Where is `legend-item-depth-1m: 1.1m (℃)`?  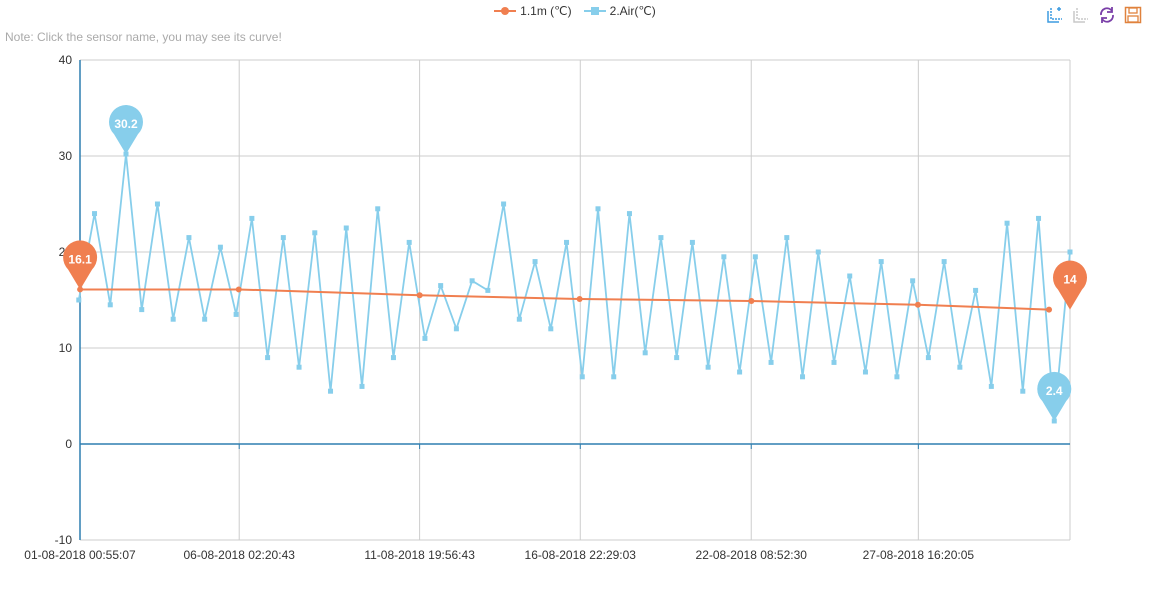
legend-item-depth-1m: 1.1m (℃) is located at coordinates (533, 11).